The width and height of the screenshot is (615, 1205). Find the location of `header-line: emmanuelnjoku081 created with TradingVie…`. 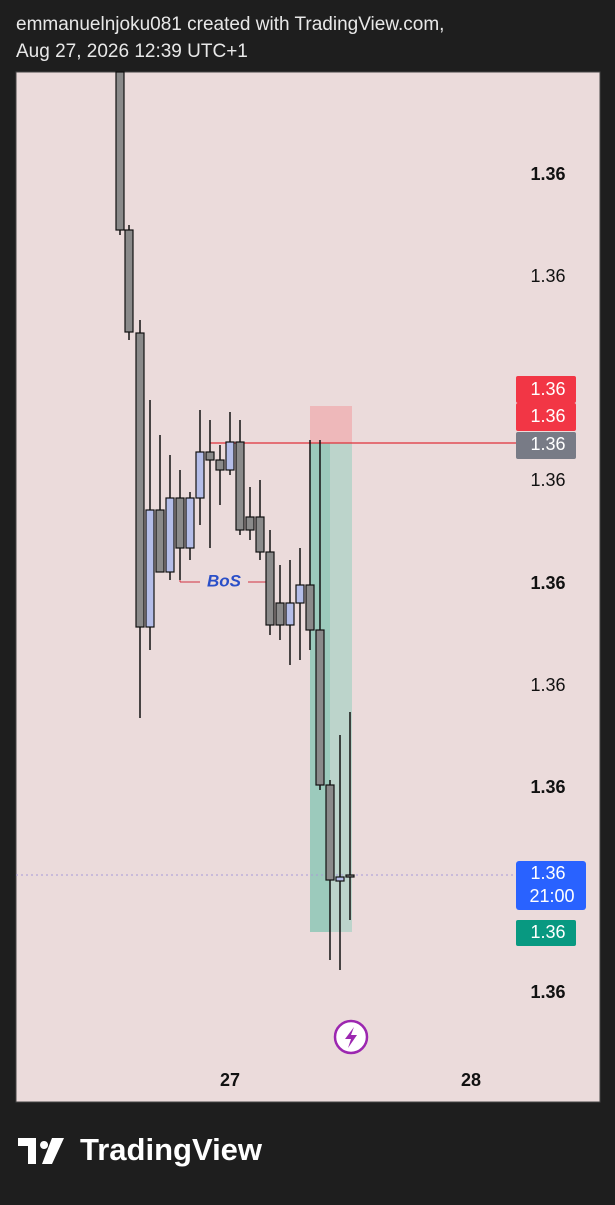

header-line: emmanuelnjoku081 created with TradingVie… is located at coordinates (230, 24).